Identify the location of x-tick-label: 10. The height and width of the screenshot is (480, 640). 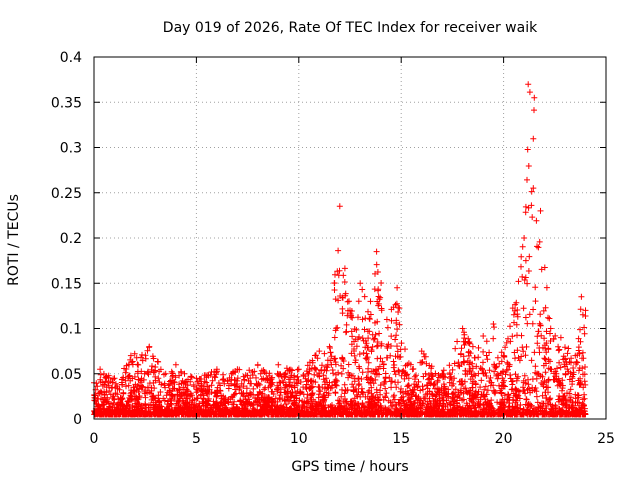
(299, 439).